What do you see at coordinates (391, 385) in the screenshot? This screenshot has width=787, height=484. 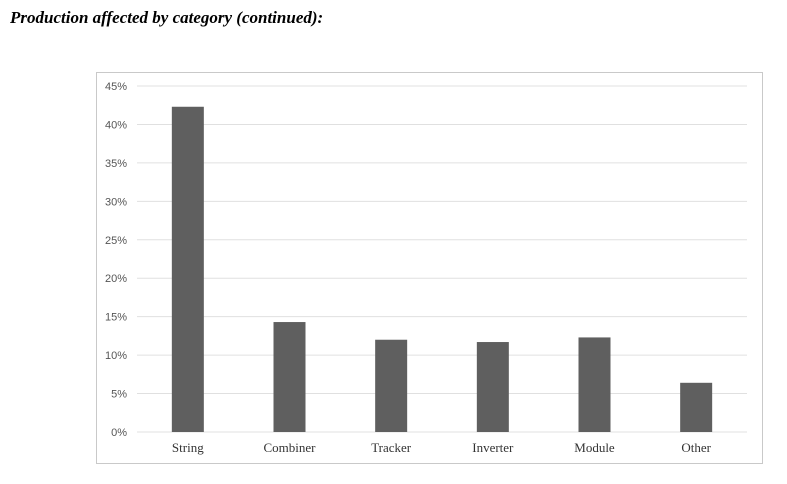 I see `bar-tracker` at bounding box center [391, 385].